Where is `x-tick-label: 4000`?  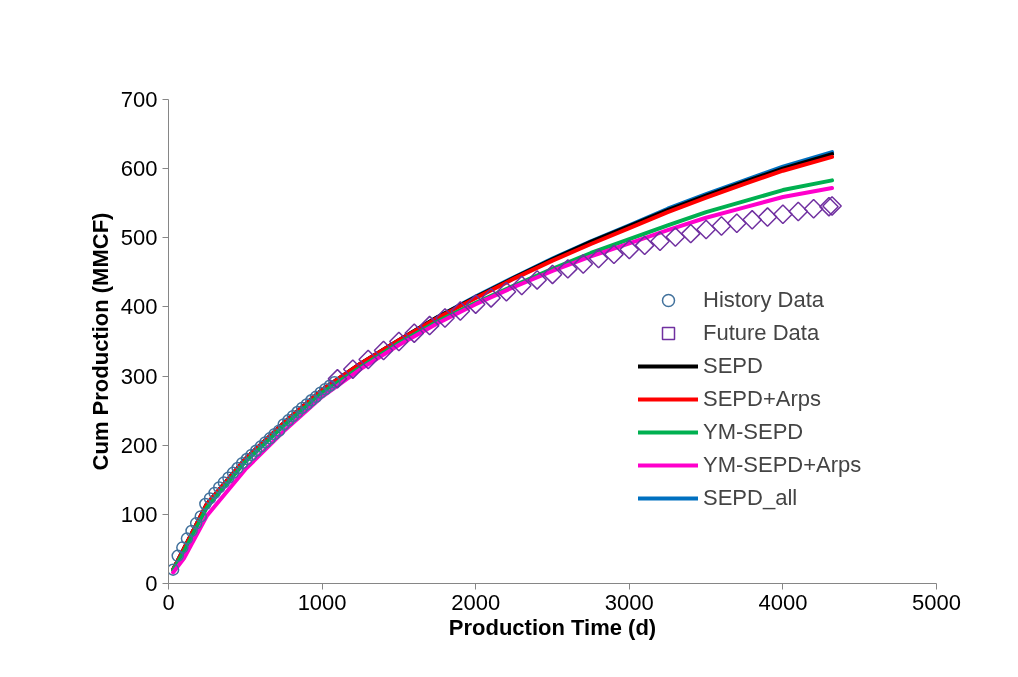 x-tick-label: 4000 is located at coordinates (783, 602).